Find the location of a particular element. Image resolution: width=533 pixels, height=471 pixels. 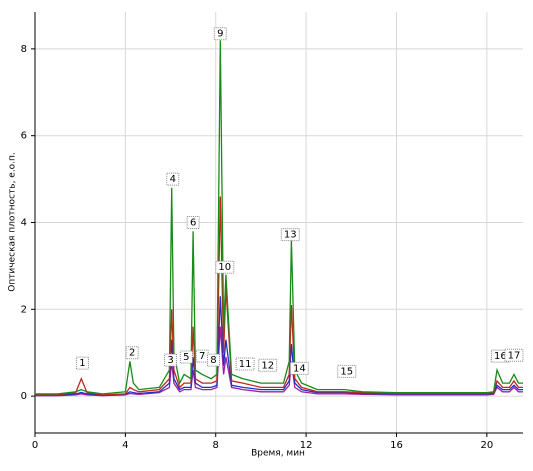

peak-label: 5 is located at coordinates (186, 357).